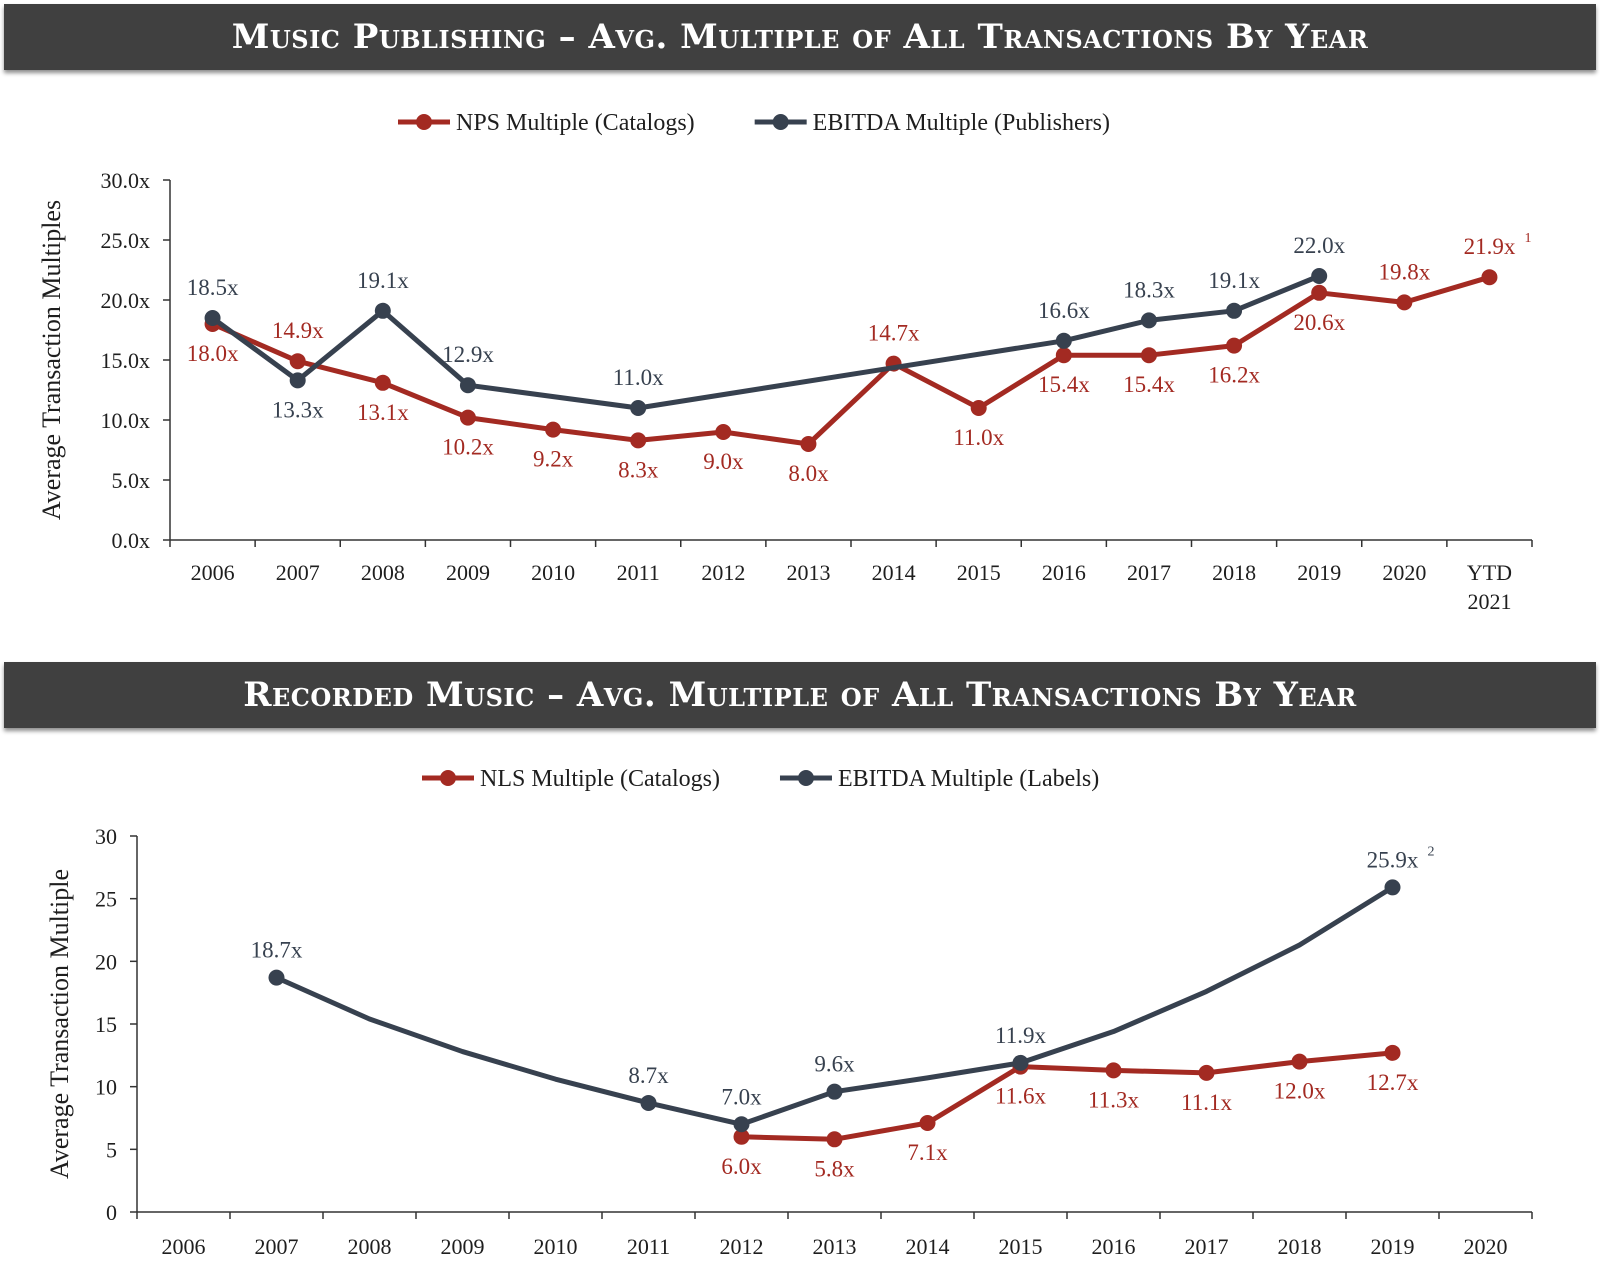 This screenshot has width=1600, height=1286. Describe the element at coordinates (106, 899) in the screenshot. I see `y-tick-label: 25` at that location.